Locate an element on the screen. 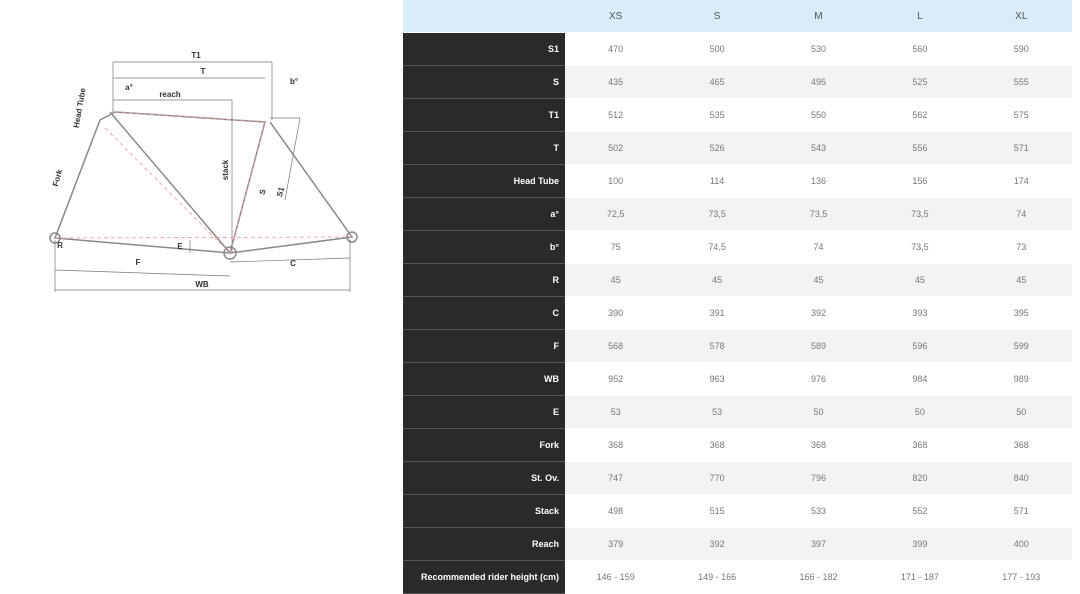 Image resolution: width=1080 pixels, height=594 pixels. label: S is located at coordinates (263, 192).